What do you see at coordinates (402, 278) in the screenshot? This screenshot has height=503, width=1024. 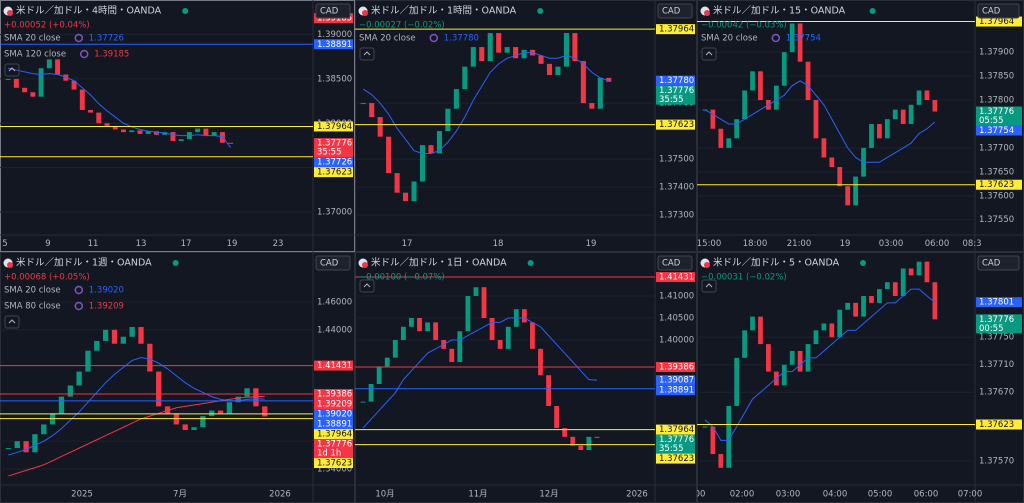 I see `price-change: −0.00100 (−0.07%)` at bounding box center [402, 278].